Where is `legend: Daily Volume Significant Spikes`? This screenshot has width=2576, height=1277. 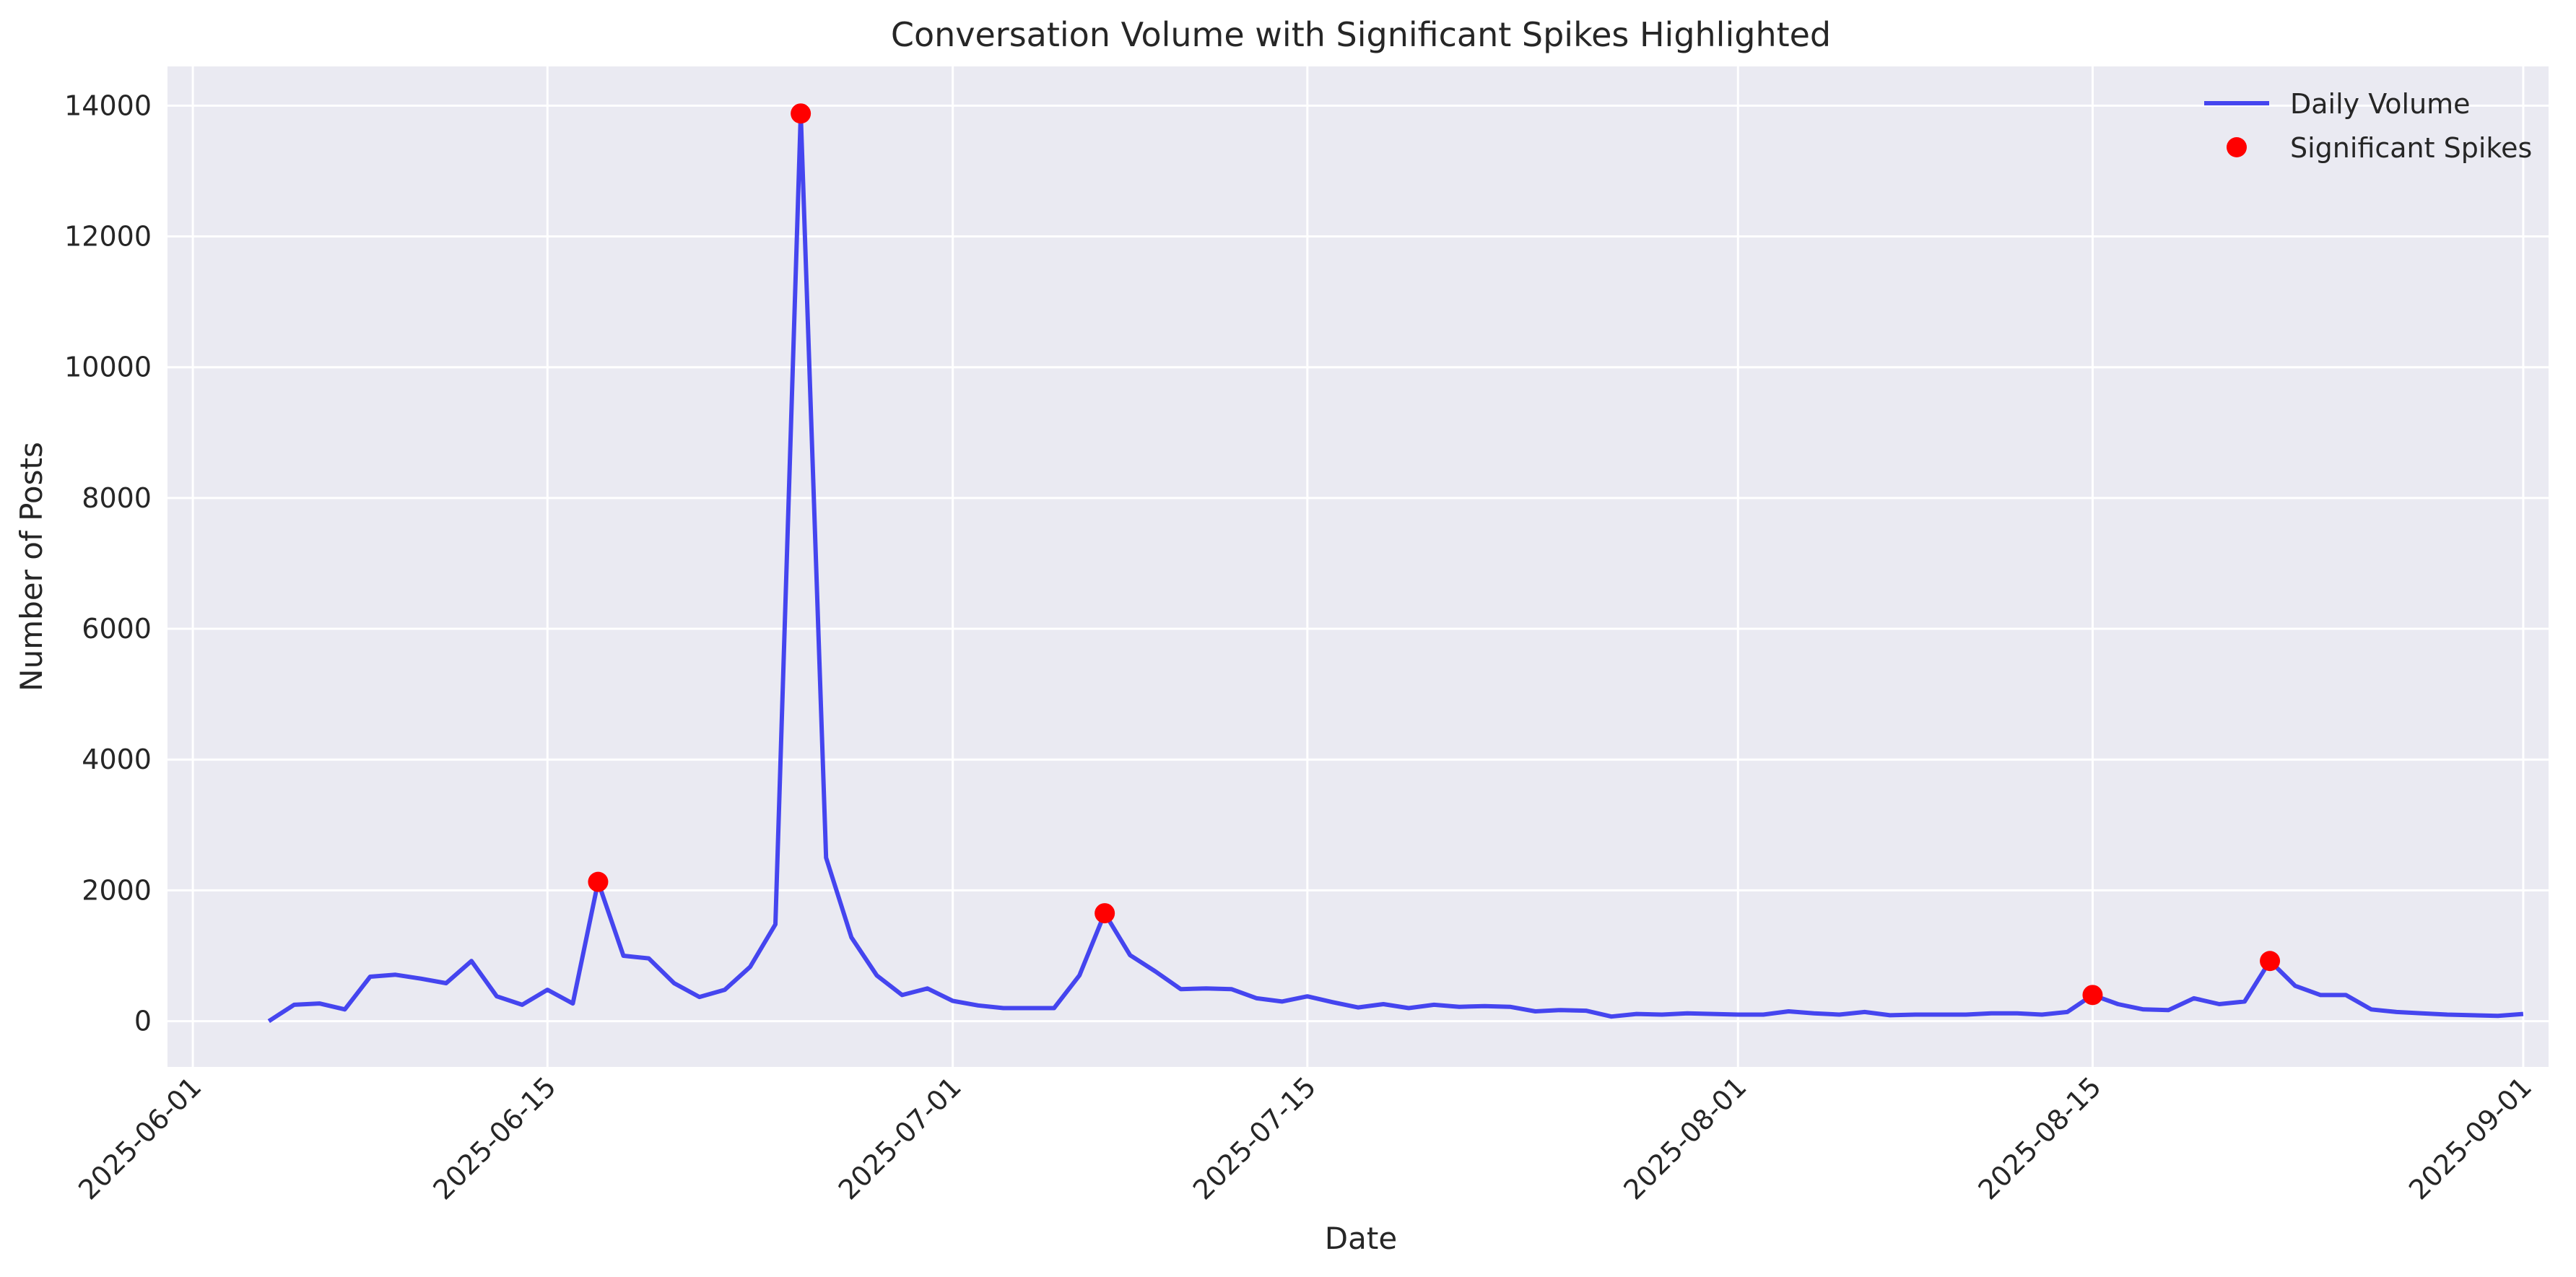
legend: Daily Volume Significant Spikes is located at coordinates (2368, 126).